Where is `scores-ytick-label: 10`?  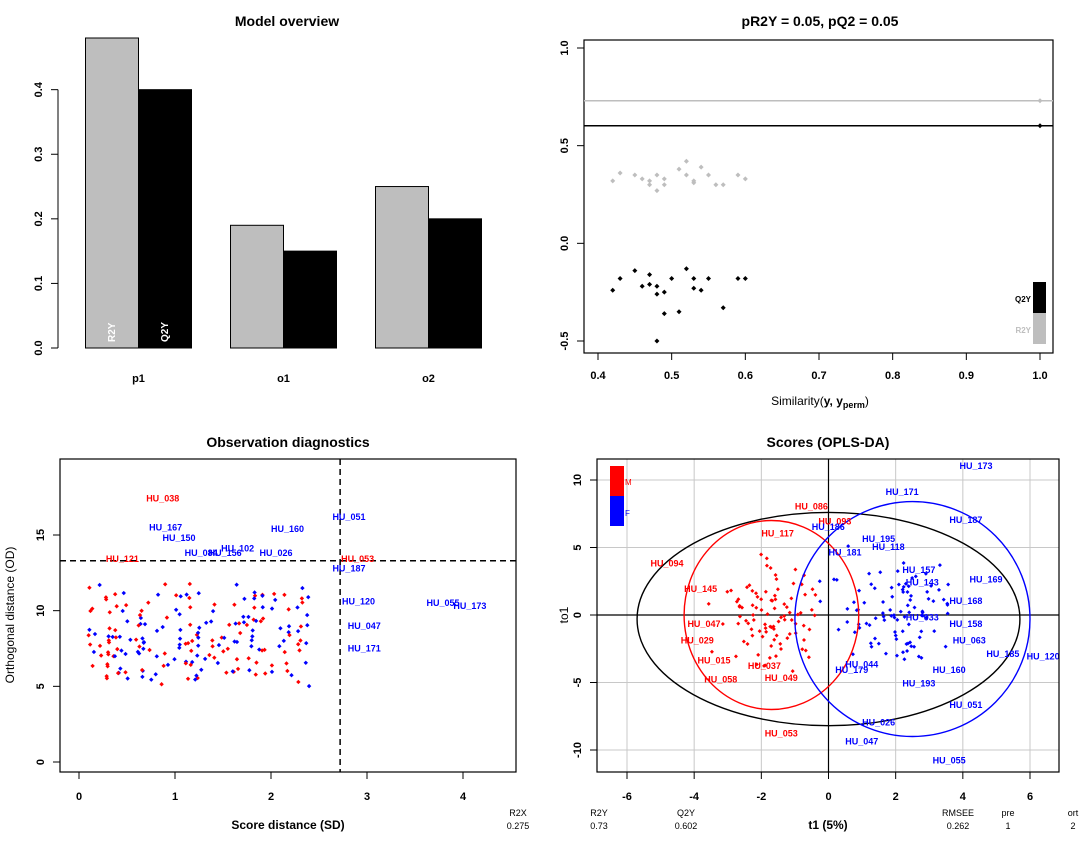 scores-ytick-label: 10 is located at coordinates (578, 480).